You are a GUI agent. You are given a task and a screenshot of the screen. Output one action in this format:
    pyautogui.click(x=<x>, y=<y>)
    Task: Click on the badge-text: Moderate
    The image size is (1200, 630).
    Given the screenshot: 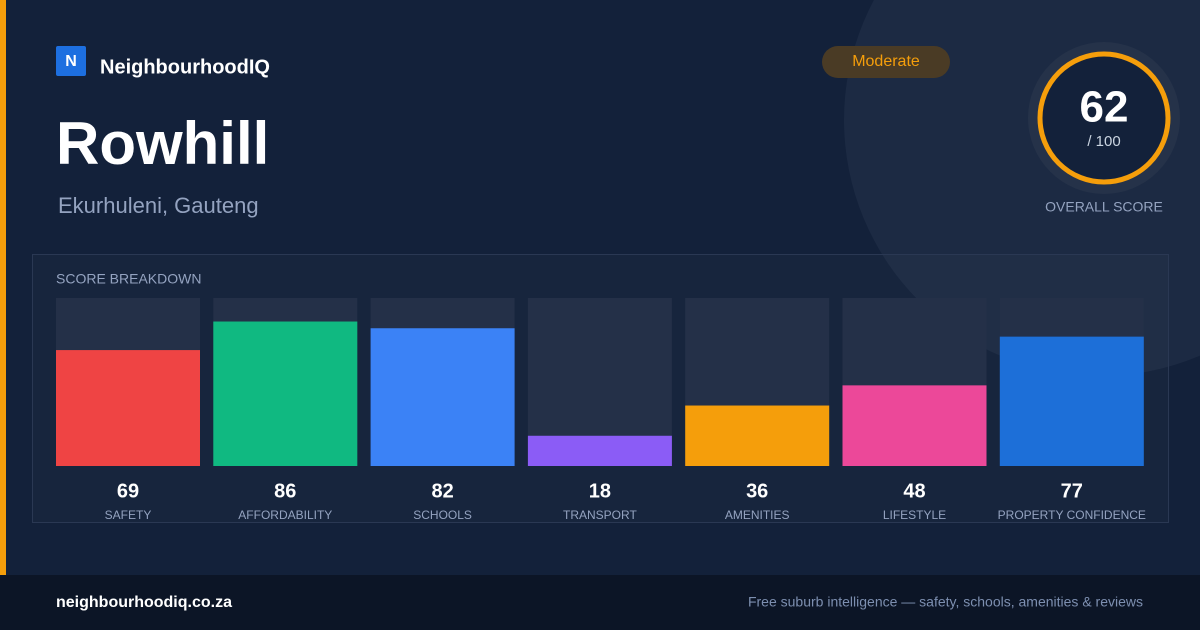 What is the action you would take?
    pyautogui.click(x=886, y=61)
    